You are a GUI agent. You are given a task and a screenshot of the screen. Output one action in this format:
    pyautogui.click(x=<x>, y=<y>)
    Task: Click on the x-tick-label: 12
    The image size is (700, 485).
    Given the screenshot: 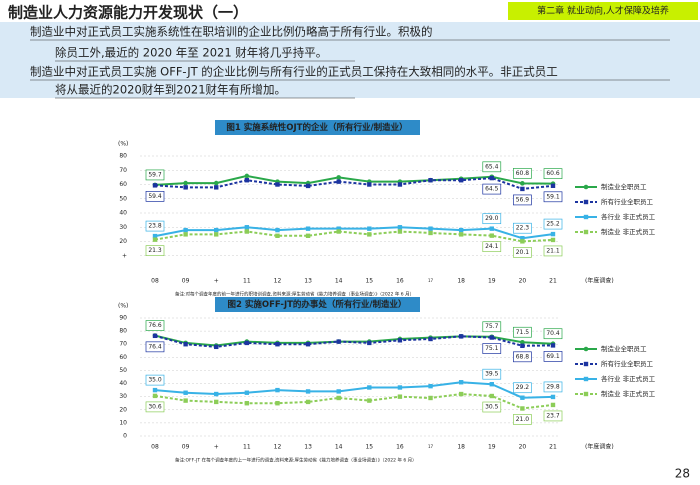 What is the action you would take?
    pyautogui.click(x=278, y=281)
    